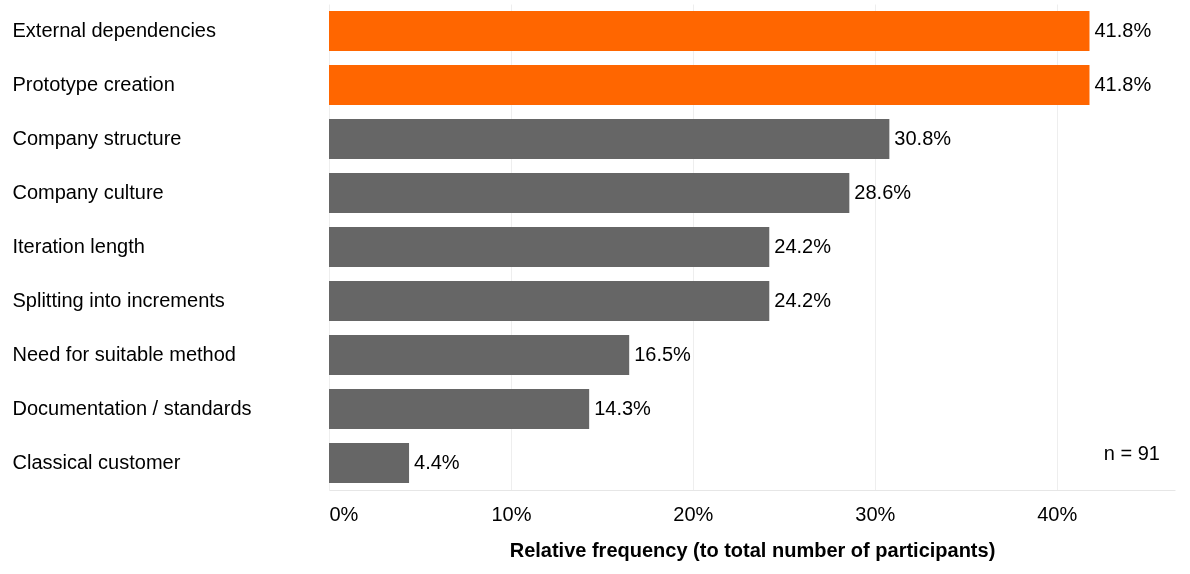 This screenshot has height=574, width=1190. Describe the element at coordinates (114, 30) in the screenshot. I see `y-tick-label: External dependencies` at that location.